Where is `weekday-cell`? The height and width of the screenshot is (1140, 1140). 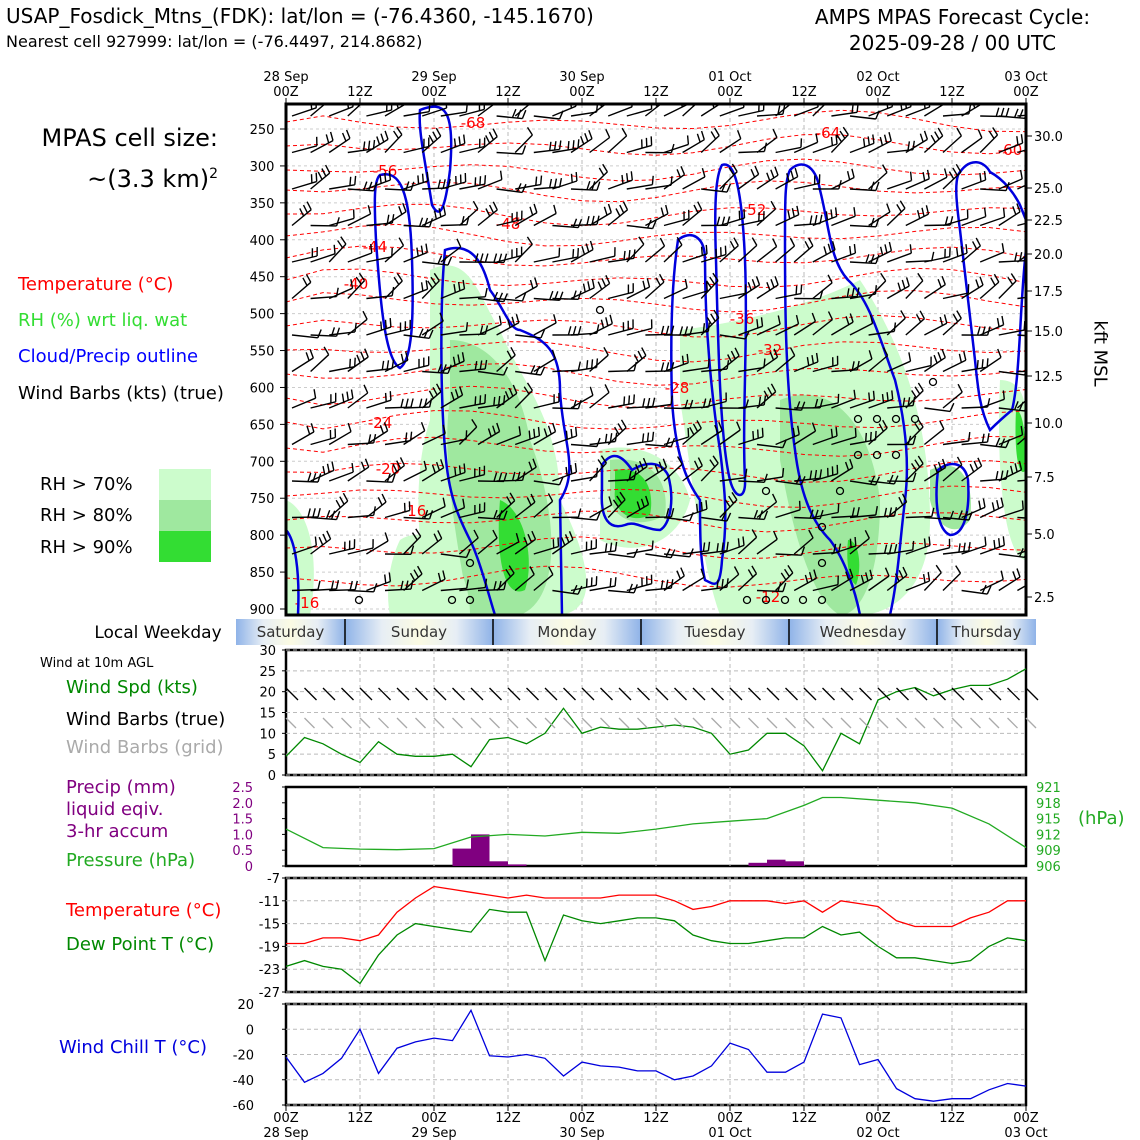
weekday-cell is located at coordinates (986, 632).